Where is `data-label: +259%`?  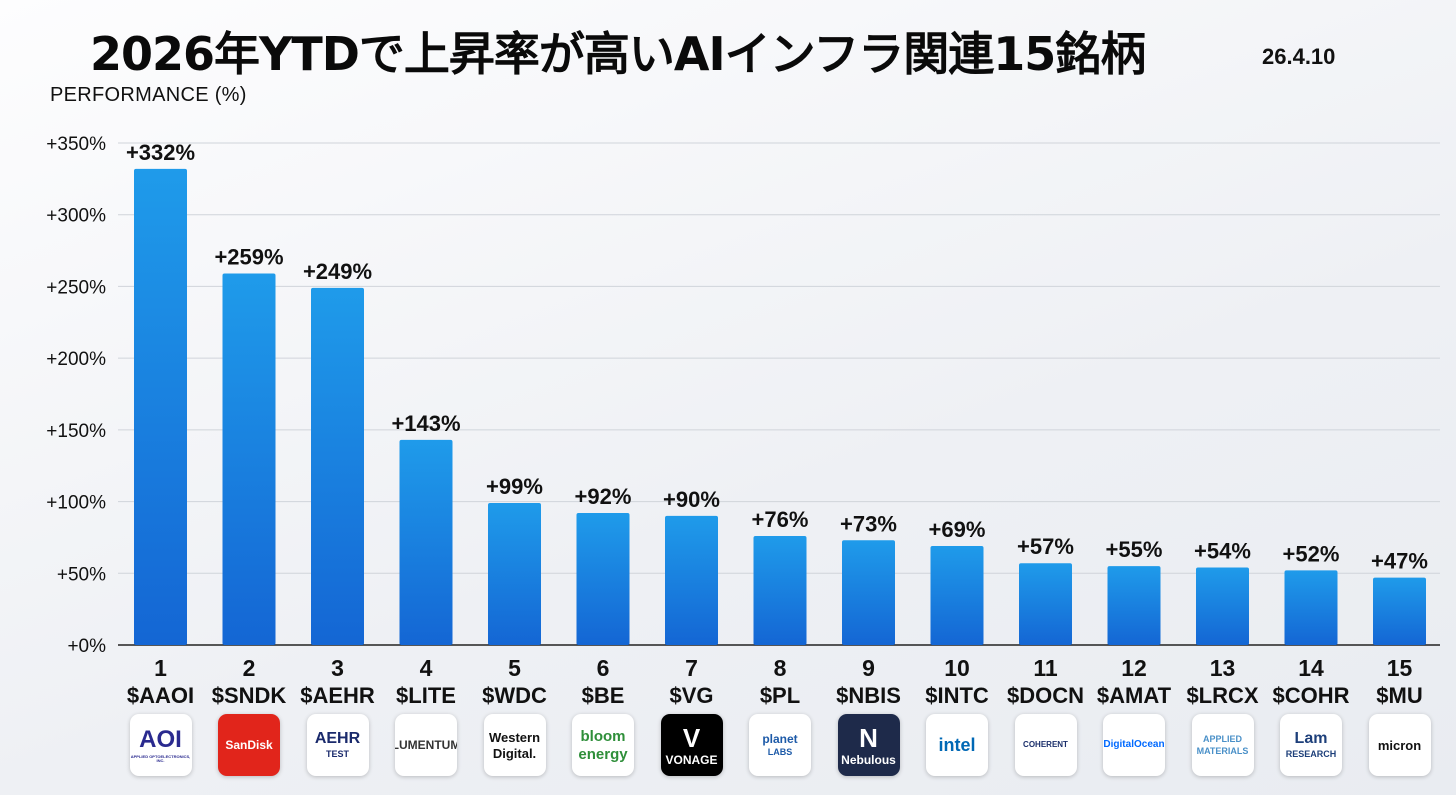
data-label: +259% is located at coordinates (248, 257).